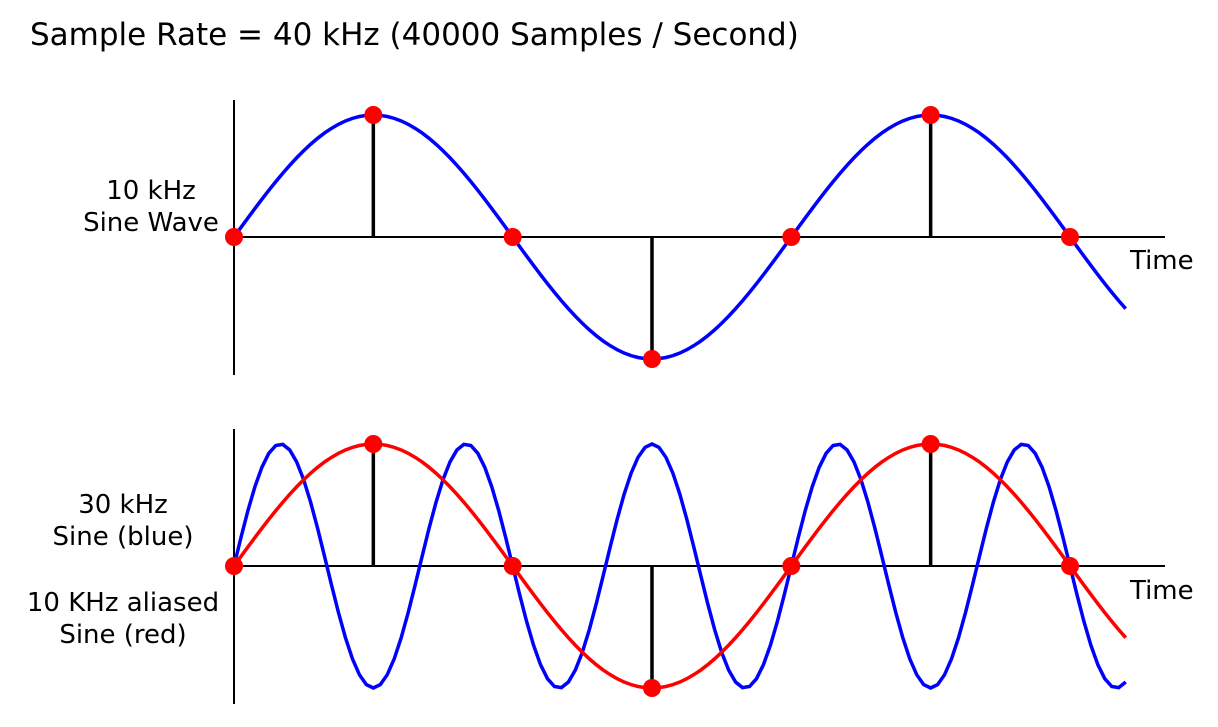 This screenshot has width=1218, height=727. What do you see at coordinates (122, 635) in the screenshot?
I see `ylabel-line-4: Sine (red)` at bounding box center [122, 635].